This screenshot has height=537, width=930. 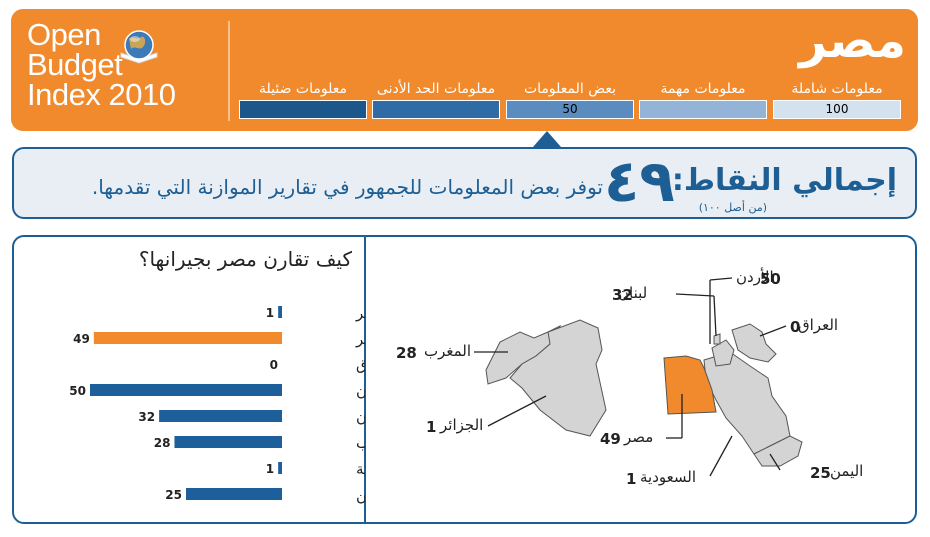 I want to click on bar-value-label-4: 32, so click(x=146, y=417).